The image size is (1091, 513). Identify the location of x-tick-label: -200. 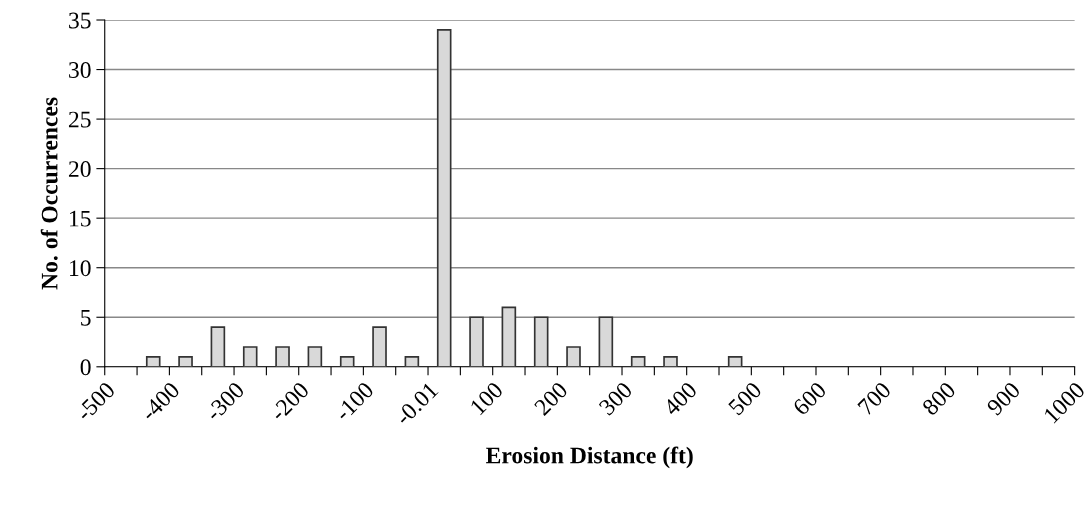
(289, 401).